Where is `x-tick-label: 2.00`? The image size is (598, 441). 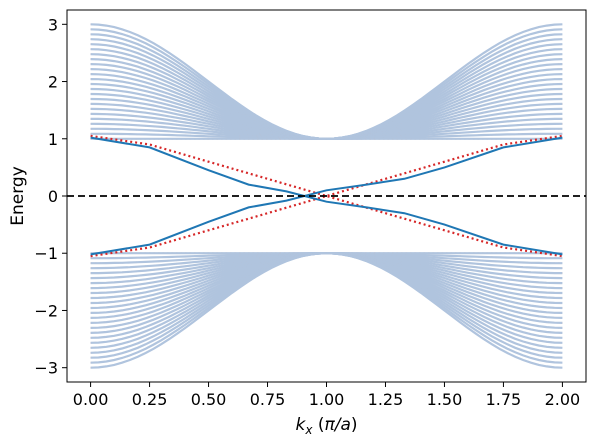 x-tick-label: 2.00 is located at coordinates (563, 399).